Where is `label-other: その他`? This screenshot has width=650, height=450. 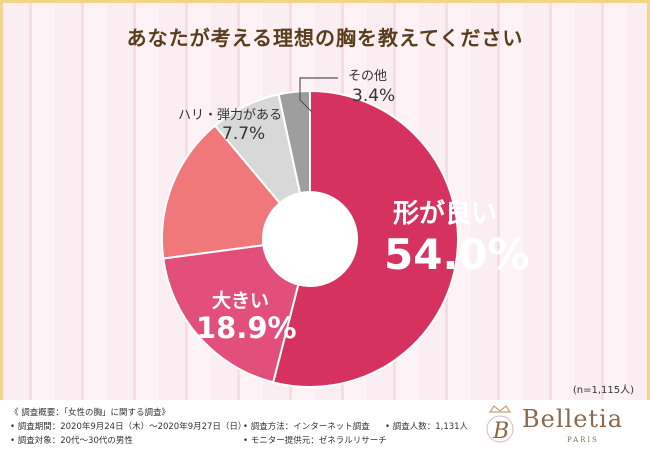
label-other: その他 is located at coordinates (368, 76).